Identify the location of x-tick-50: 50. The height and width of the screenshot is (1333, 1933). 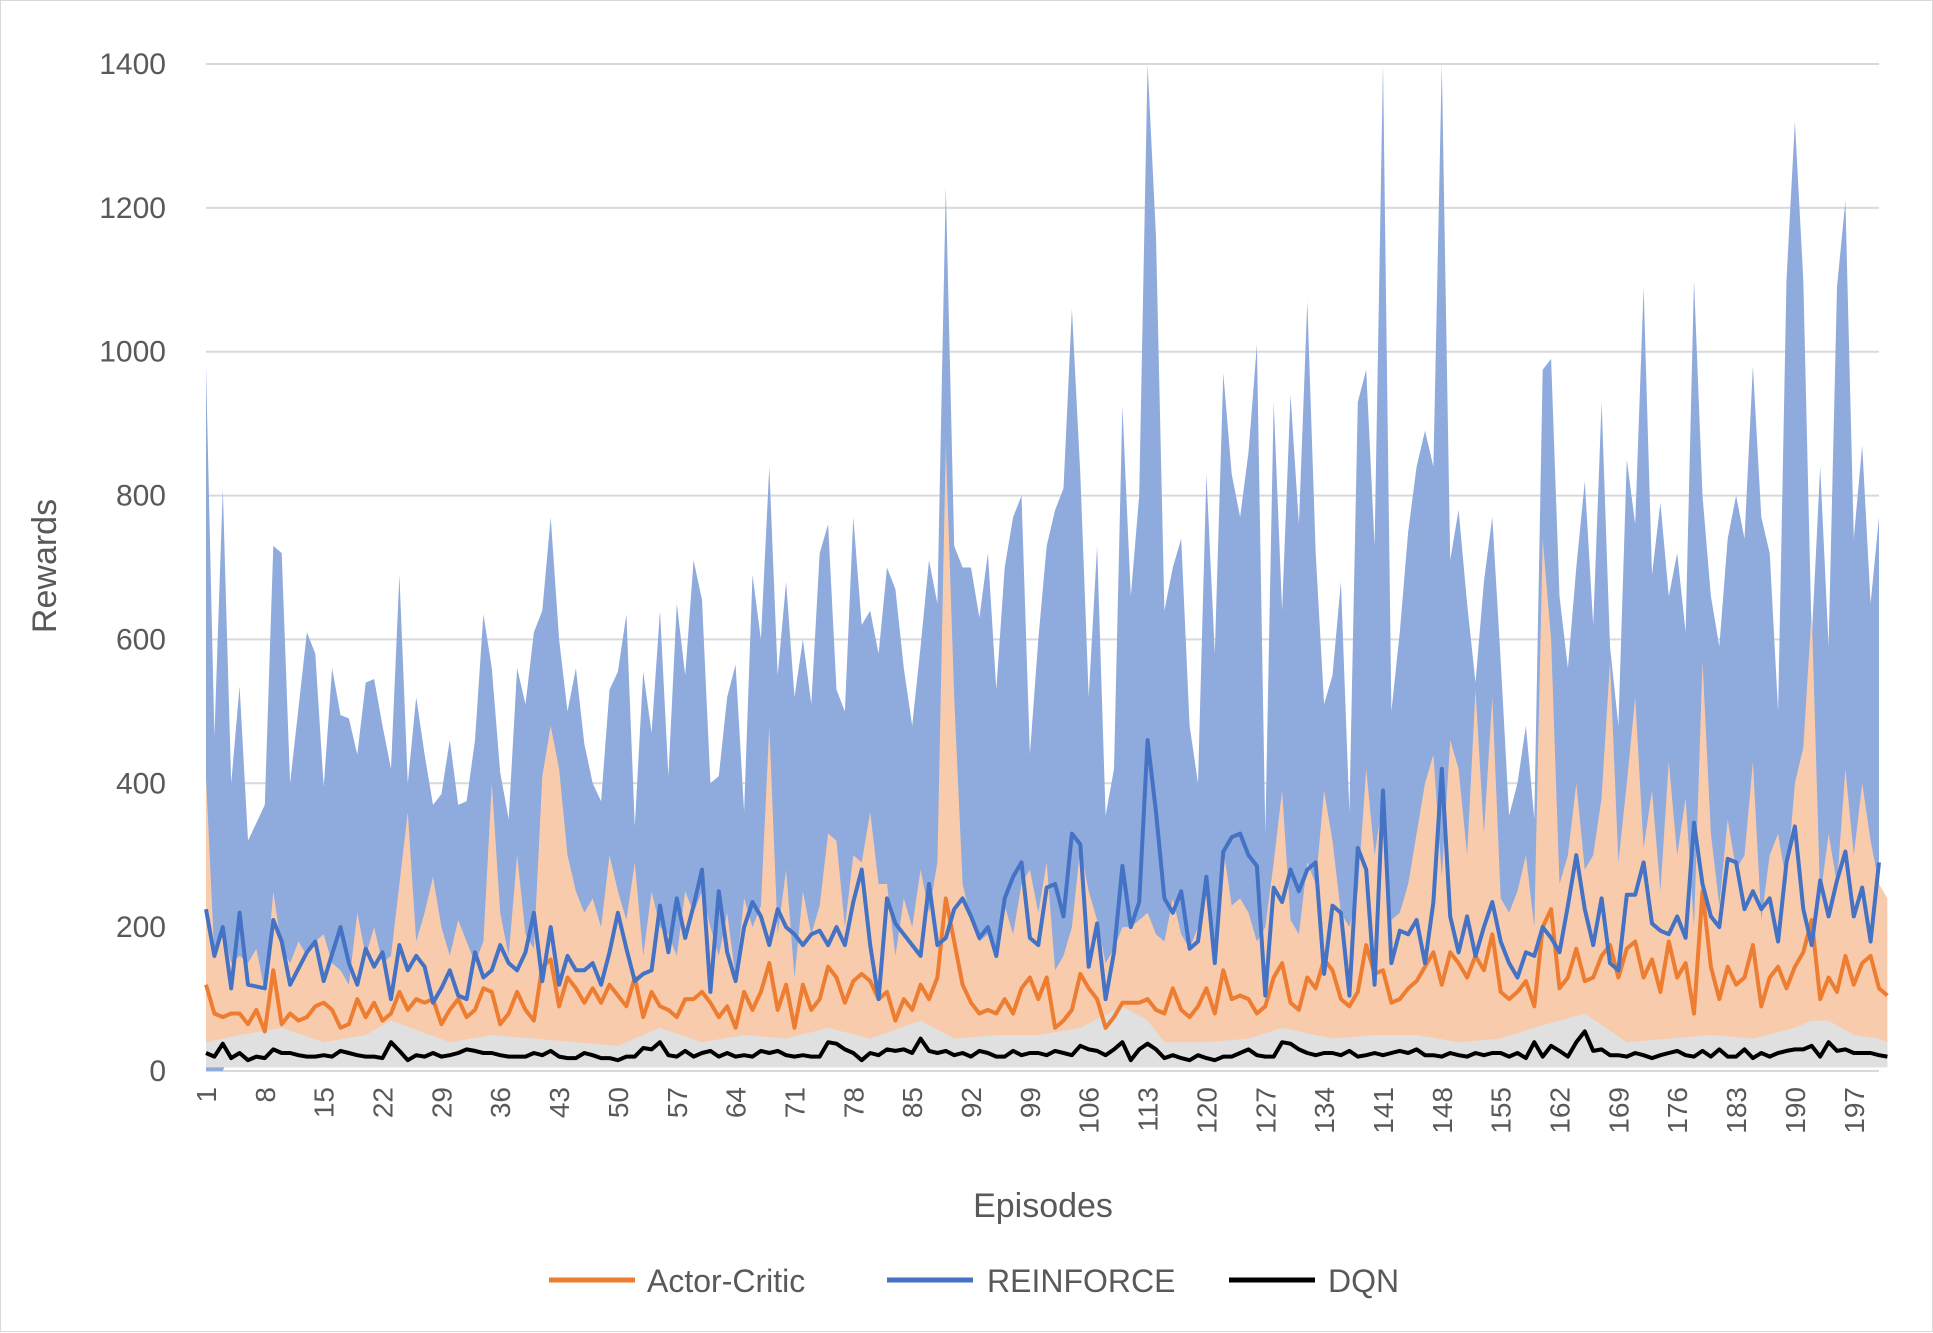
(618, 1102).